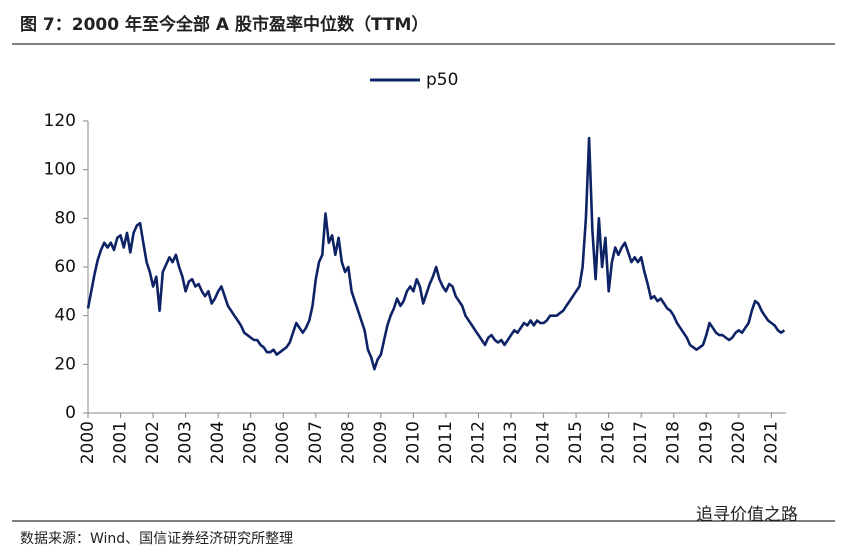 Image resolution: width=847 pixels, height=558 pixels. Describe the element at coordinates (609, 442) in the screenshot. I see `x-tick-label: 2016` at that location.